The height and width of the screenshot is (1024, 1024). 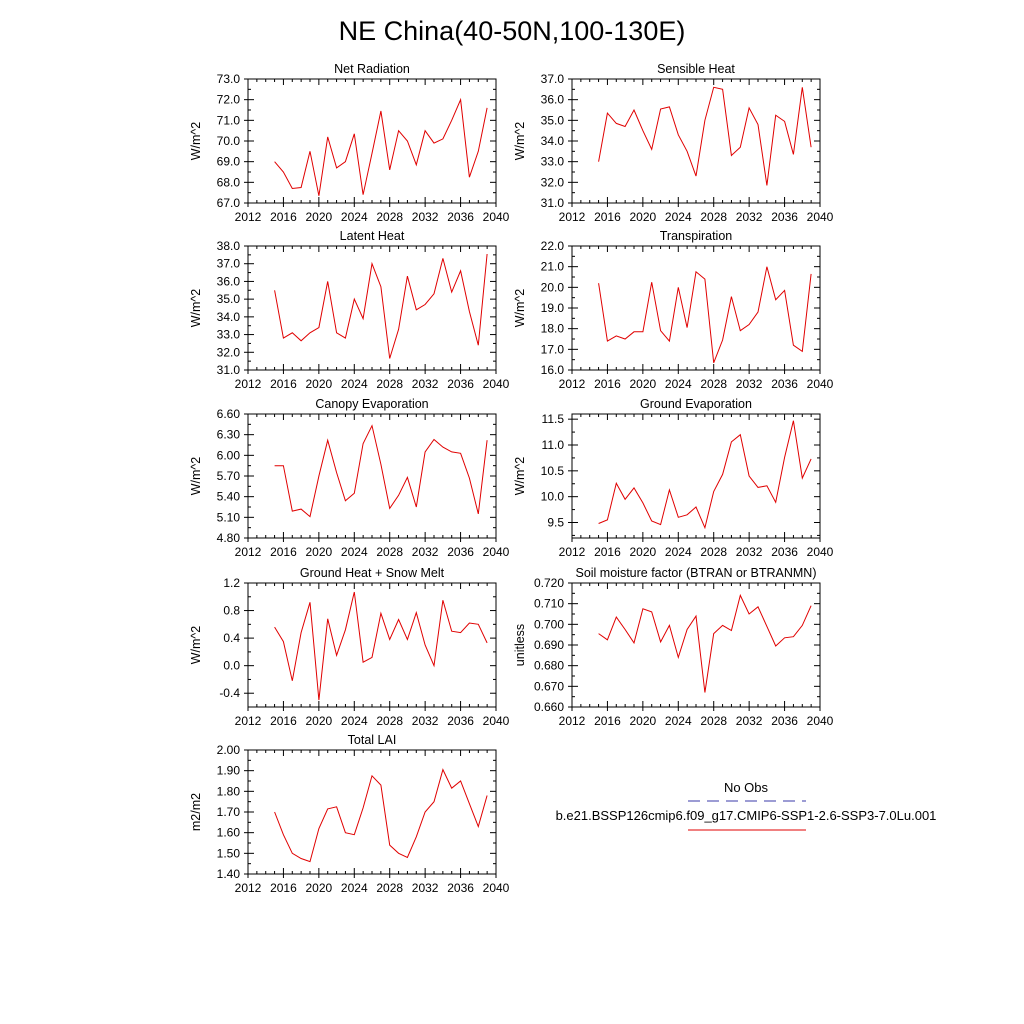 What do you see at coordinates (553, 287) in the screenshot?
I see `y-tick-label: 20.0` at bounding box center [553, 287].